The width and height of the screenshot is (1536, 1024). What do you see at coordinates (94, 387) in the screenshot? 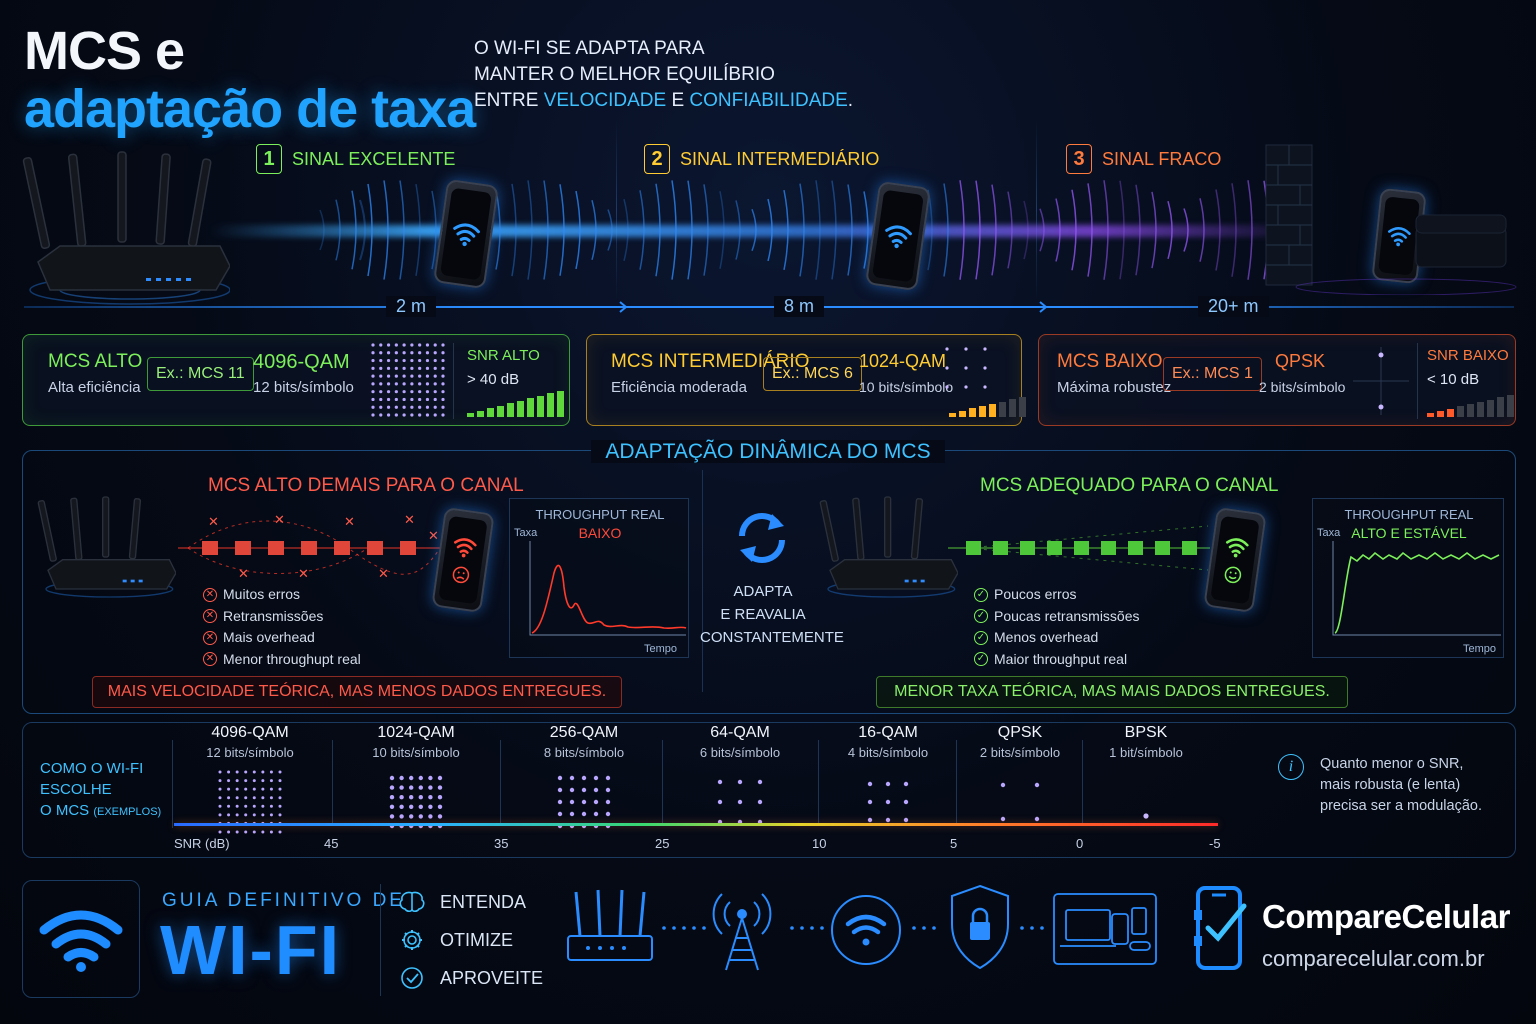
I see `mcs-description: Alta eficiência` at bounding box center [94, 387].